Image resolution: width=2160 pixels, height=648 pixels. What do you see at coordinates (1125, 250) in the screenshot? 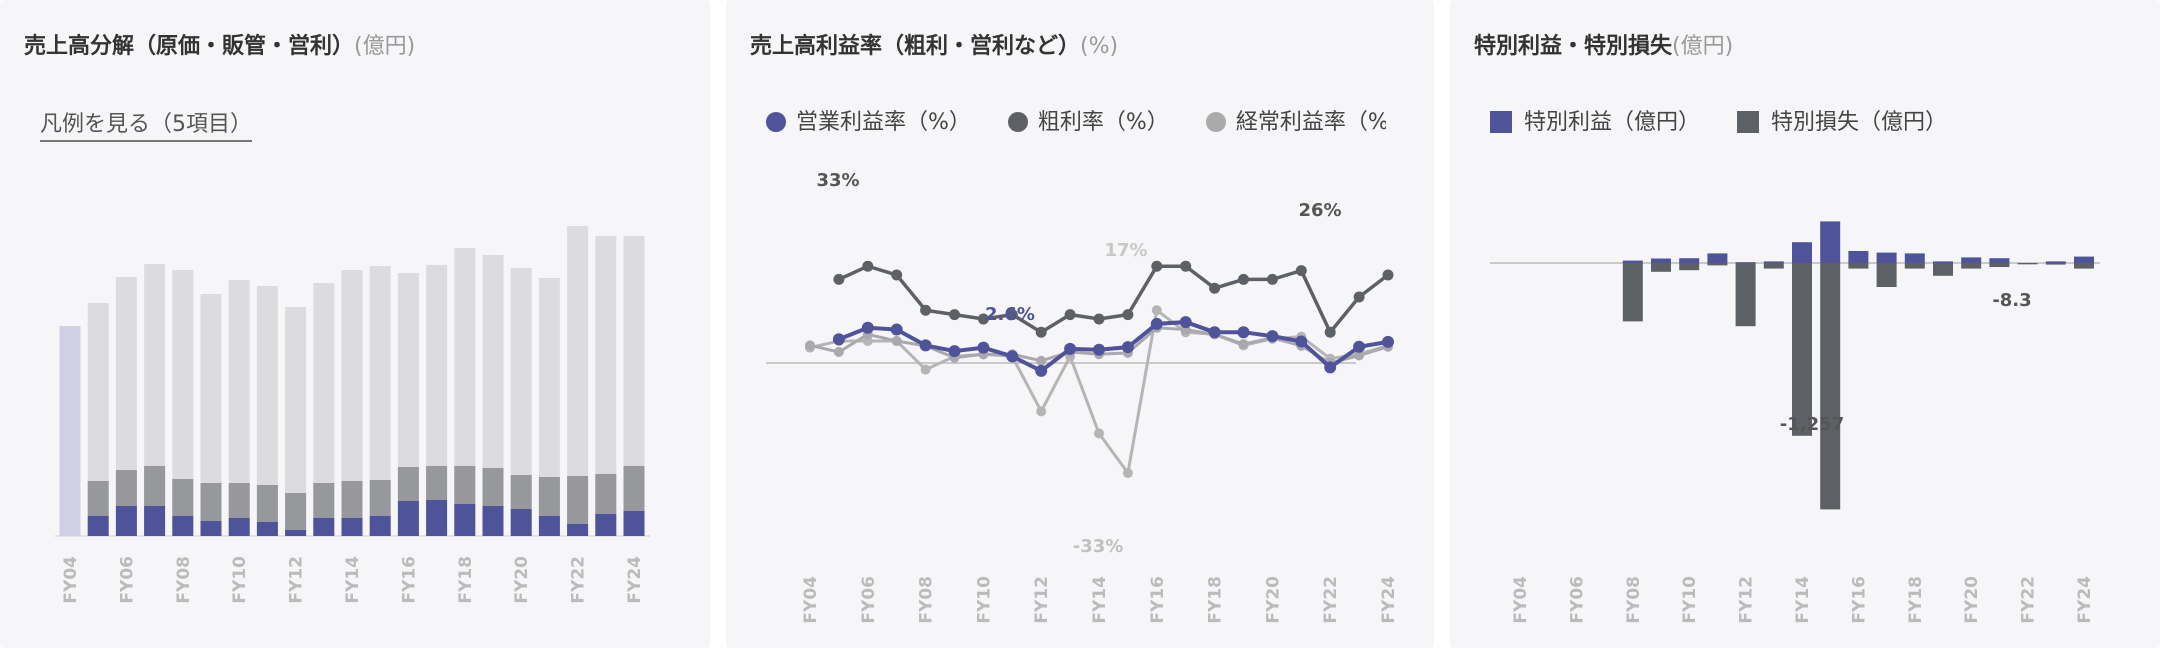
I see `data-label: 17%` at bounding box center [1125, 250].